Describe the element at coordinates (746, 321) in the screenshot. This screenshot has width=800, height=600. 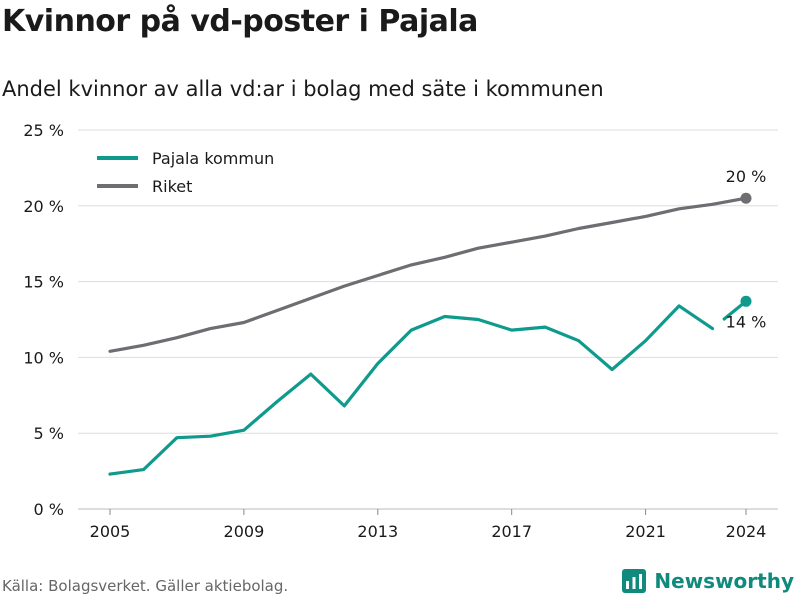
I see `end-label-pajala-kommun: 14 %` at that location.